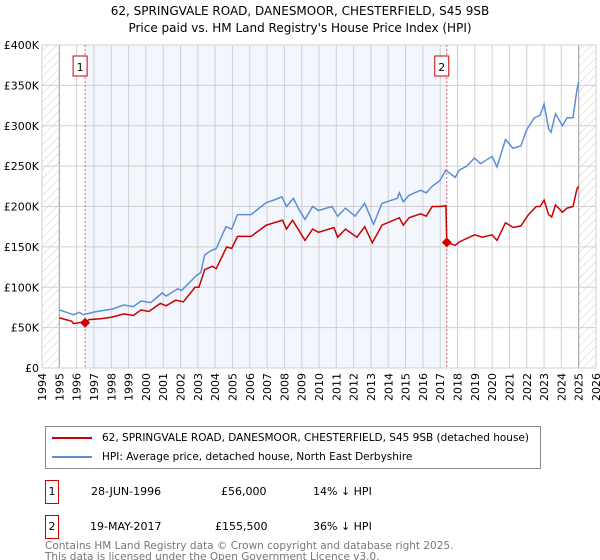 Image resolution: width=600 pixels, height=560 pixels. What do you see at coordinates (267, 387) in the screenshot?
I see `x-tick-label: 2007` at bounding box center [267, 387].